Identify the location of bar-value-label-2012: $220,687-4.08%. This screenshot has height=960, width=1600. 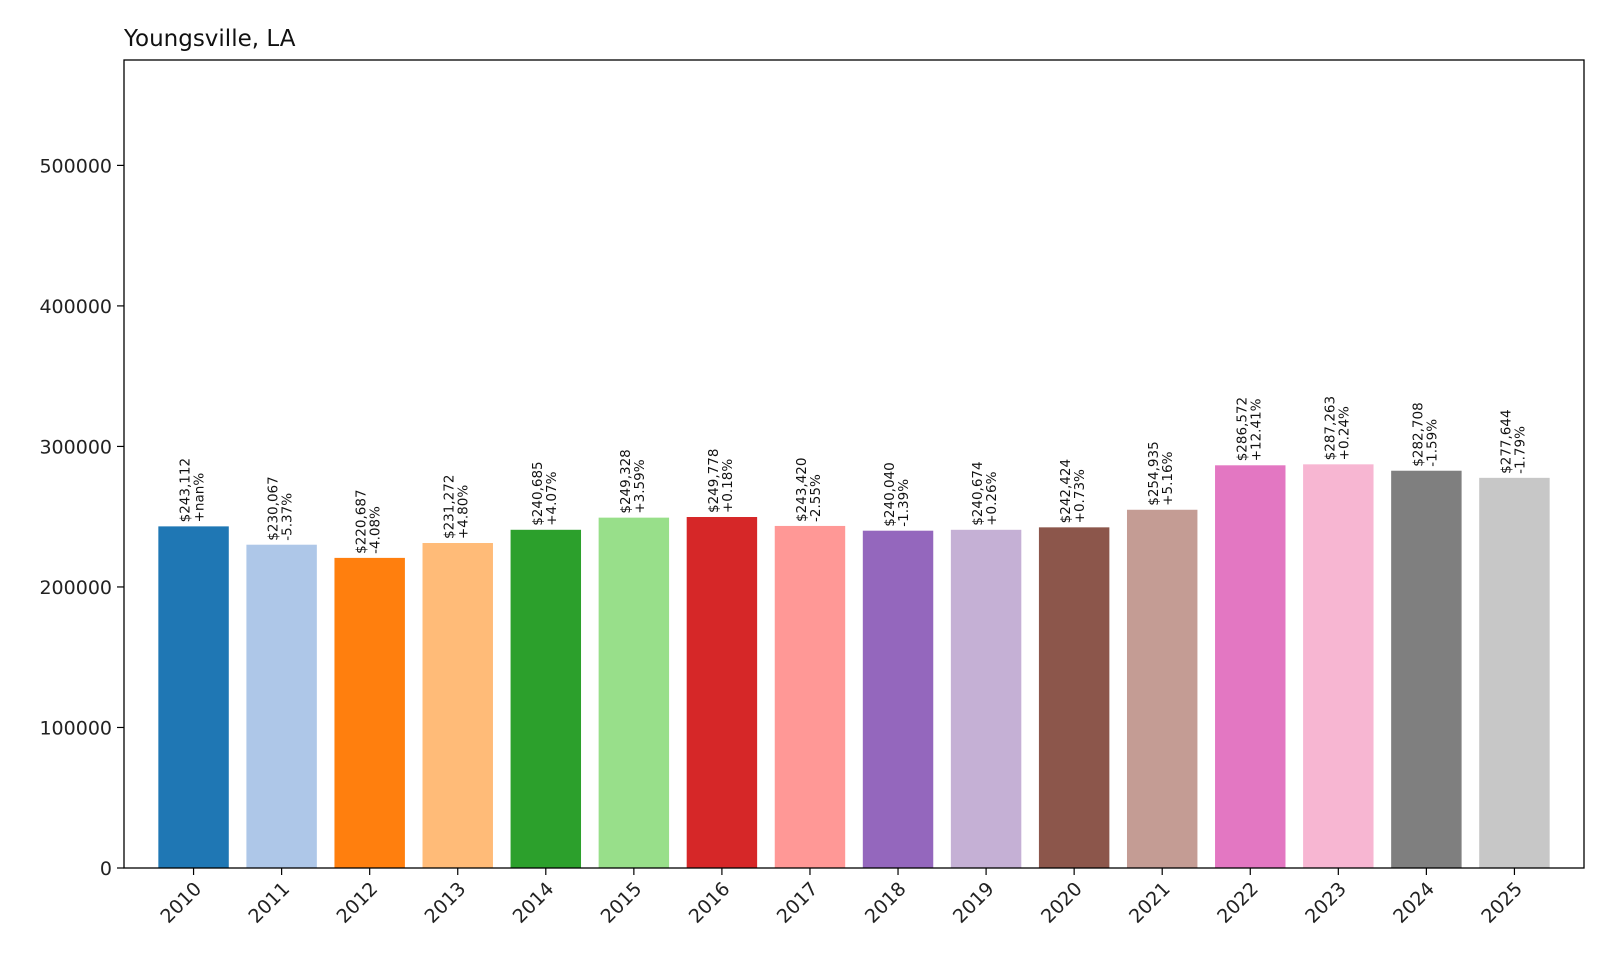
(369, 521).